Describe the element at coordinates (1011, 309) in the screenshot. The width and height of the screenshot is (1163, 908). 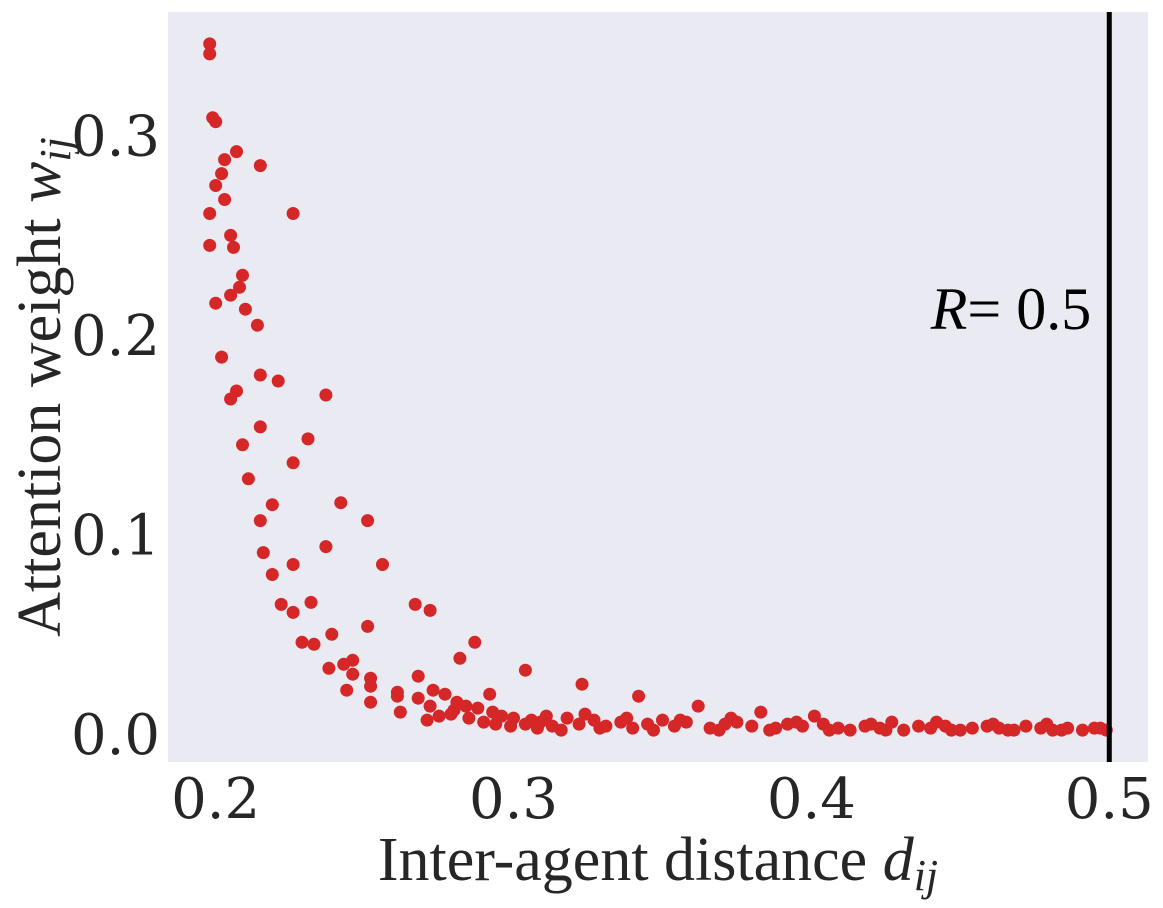
I see `threshold-annotation: R= 0.5` at that location.